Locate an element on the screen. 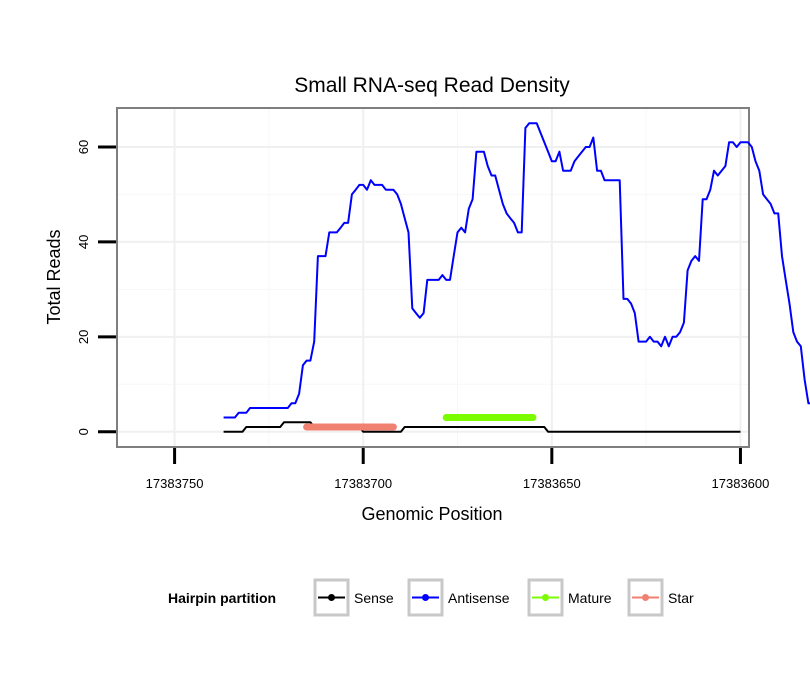 The width and height of the screenshot is (810, 690). y-tick-label: 40 is located at coordinates (83, 242).